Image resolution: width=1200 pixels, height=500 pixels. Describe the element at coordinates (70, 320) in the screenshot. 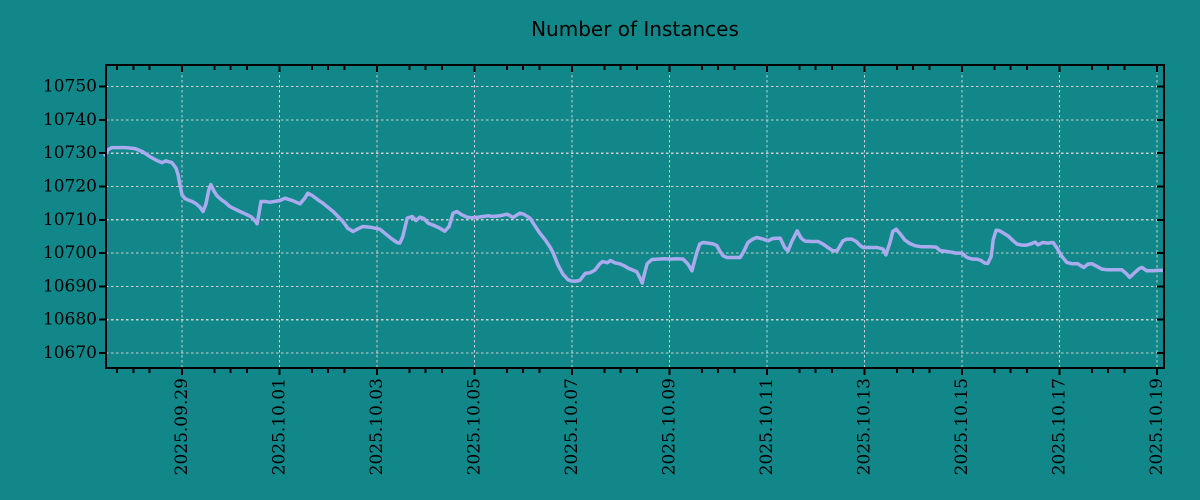

I see `y-tick-label: 10680` at that location.